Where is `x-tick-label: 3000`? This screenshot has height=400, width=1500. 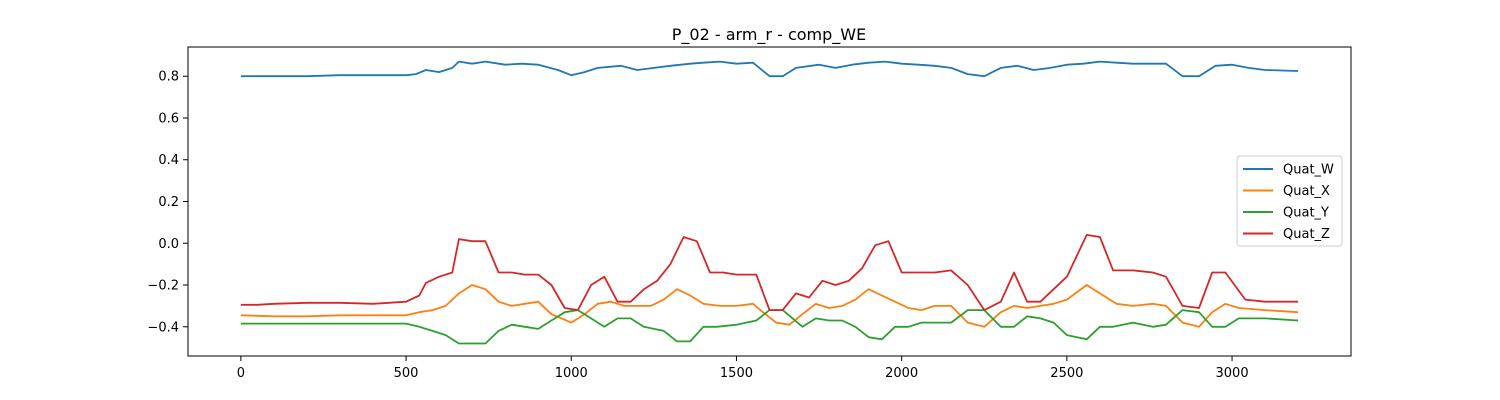
x-tick-label: 3000 is located at coordinates (1232, 373).